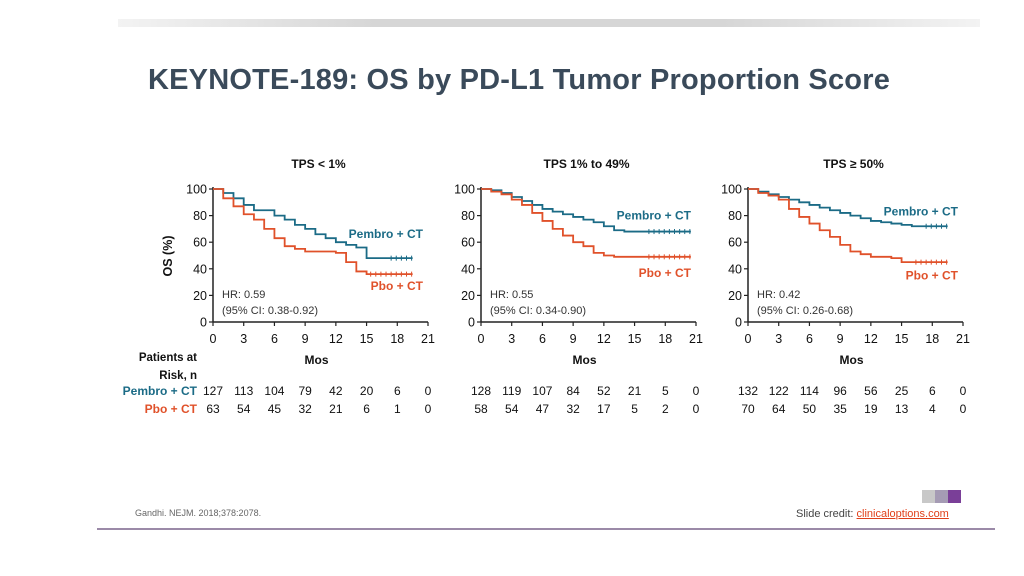 Image resolution: width=1024 pixels, height=576 pixels. I want to click on at-risk-value: 107, so click(542, 391).